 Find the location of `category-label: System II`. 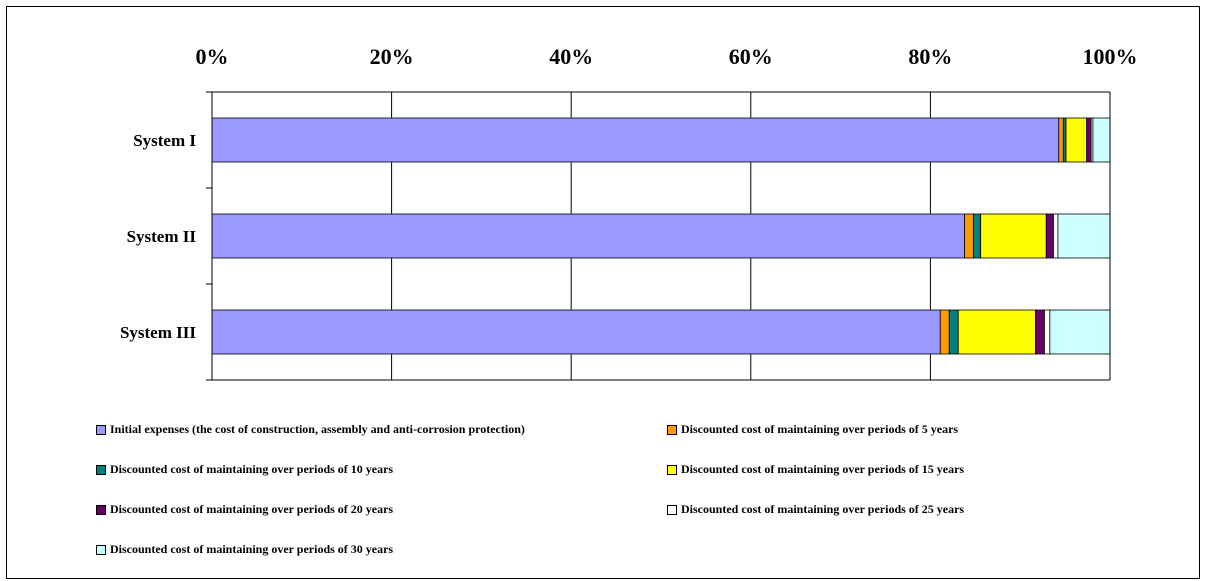

category-label: System II is located at coordinates (162, 236).